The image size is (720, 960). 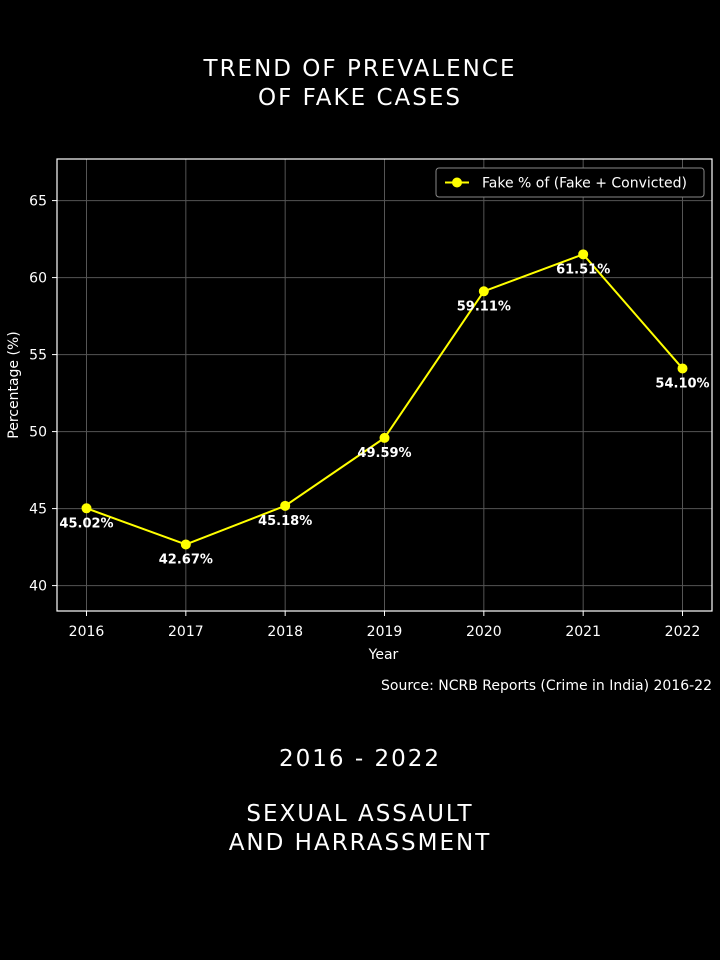 What do you see at coordinates (186, 559) in the screenshot?
I see `data-label: 42.67%` at bounding box center [186, 559].